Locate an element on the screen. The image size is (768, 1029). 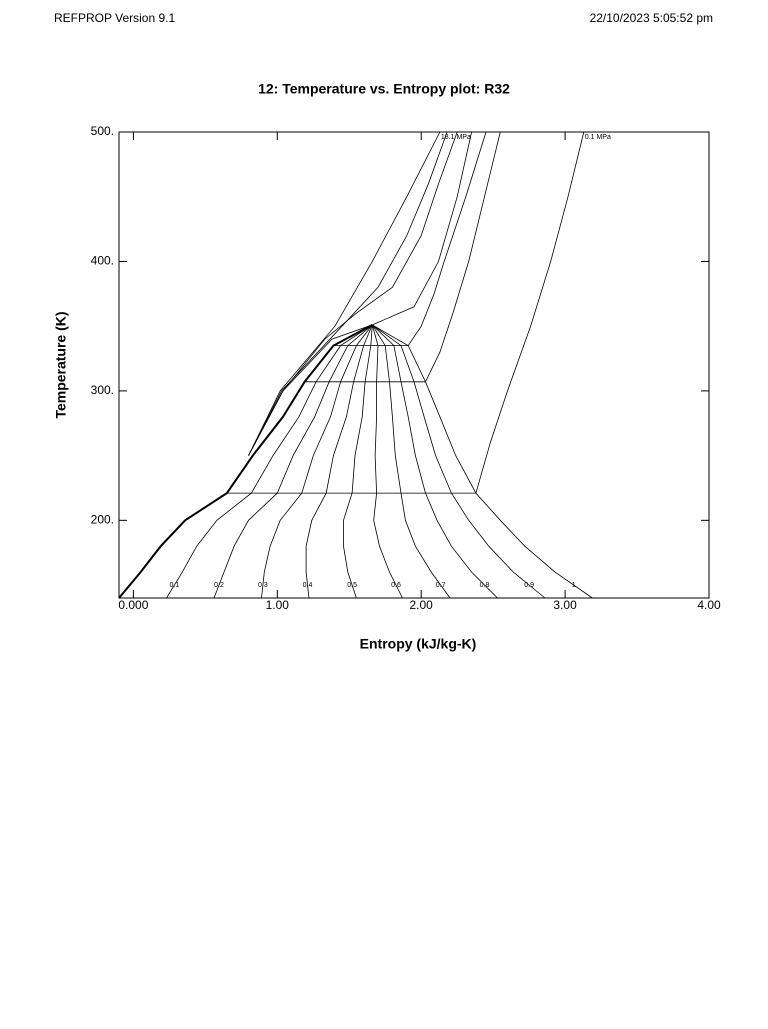
x-axis-label: Entropy (kJ/kg-K) is located at coordinates (418, 644).